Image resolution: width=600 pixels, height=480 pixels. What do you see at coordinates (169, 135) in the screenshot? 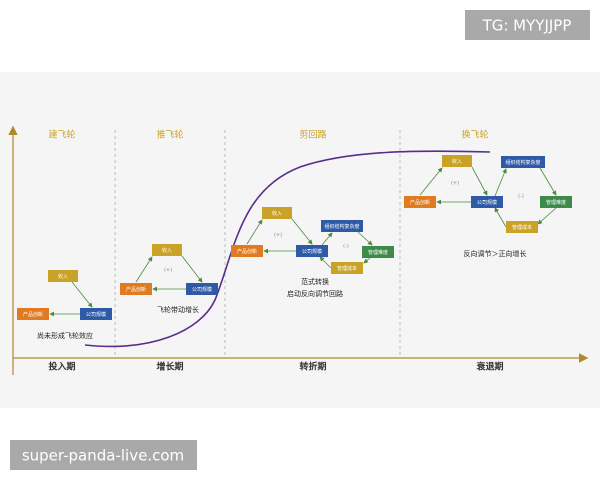
I see `stage-title: 推飞轮` at bounding box center [169, 135].